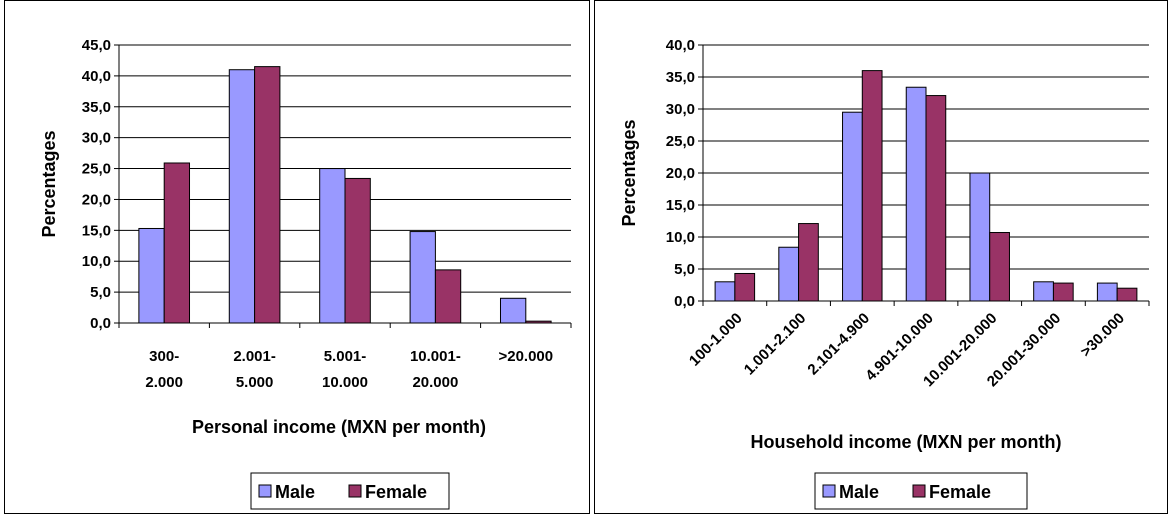 The width and height of the screenshot is (1172, 516). Describe the element at coordinates (339, 427) in the screenshot. I see `x-axis-title: Personal income (MXN per month)` at that location.